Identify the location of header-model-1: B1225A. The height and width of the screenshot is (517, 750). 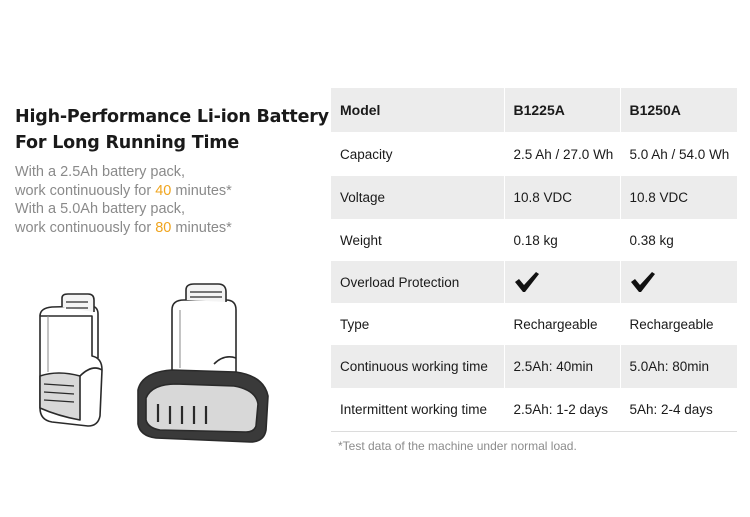
(561, 110).